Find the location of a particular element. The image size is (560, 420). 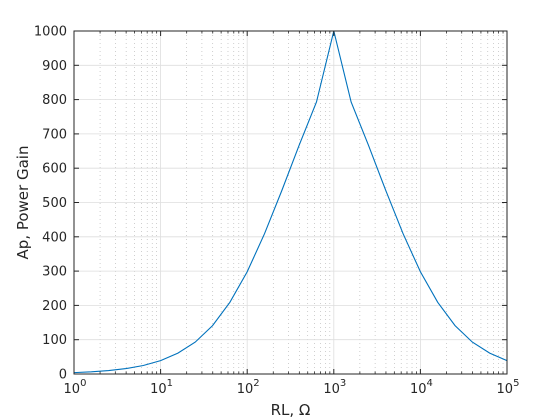

y-tick-label: 200 is located at coordinates (54, 306).